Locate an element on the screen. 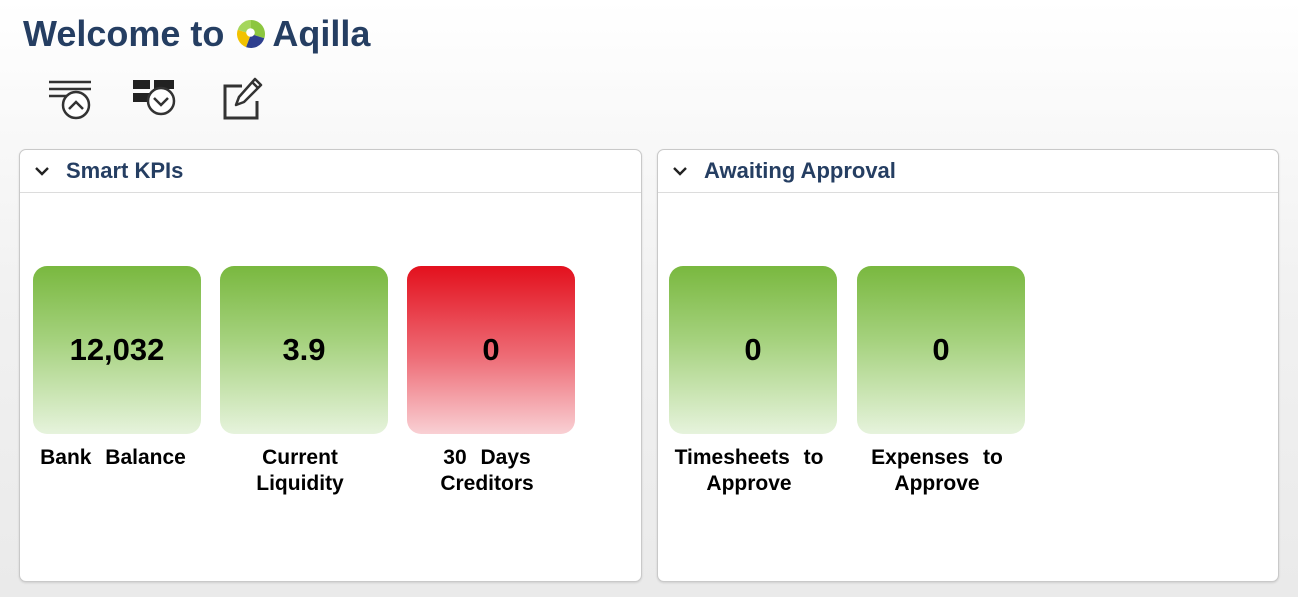  kpi-tile-bank-balance: 12,032 Bank Balance is located at coordinates (117, 368).